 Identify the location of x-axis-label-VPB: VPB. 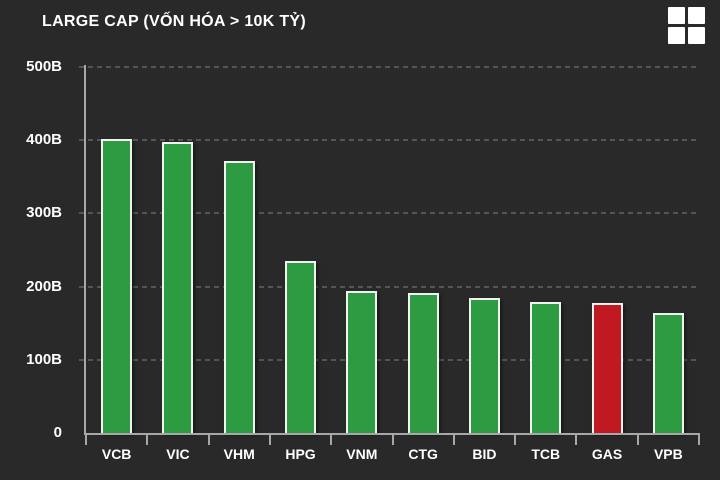
(668, 454).